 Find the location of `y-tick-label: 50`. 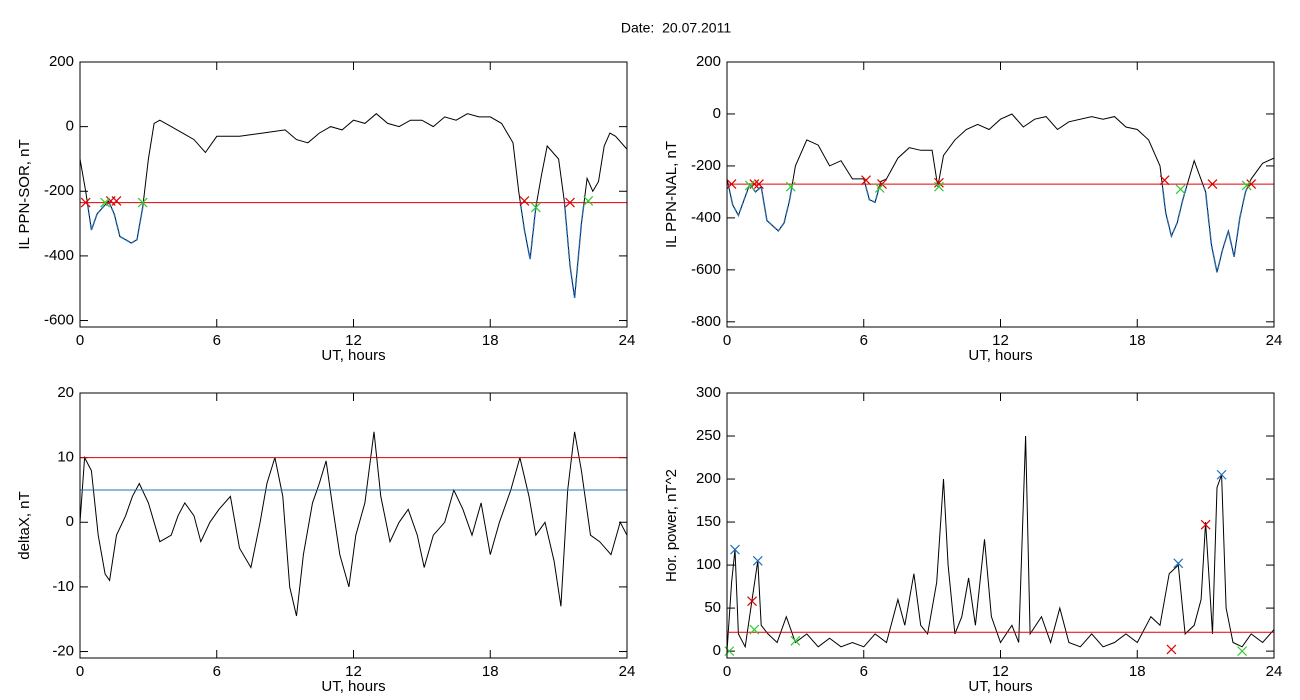

y-tick-label: 50 is located at coordinates (712, 607).